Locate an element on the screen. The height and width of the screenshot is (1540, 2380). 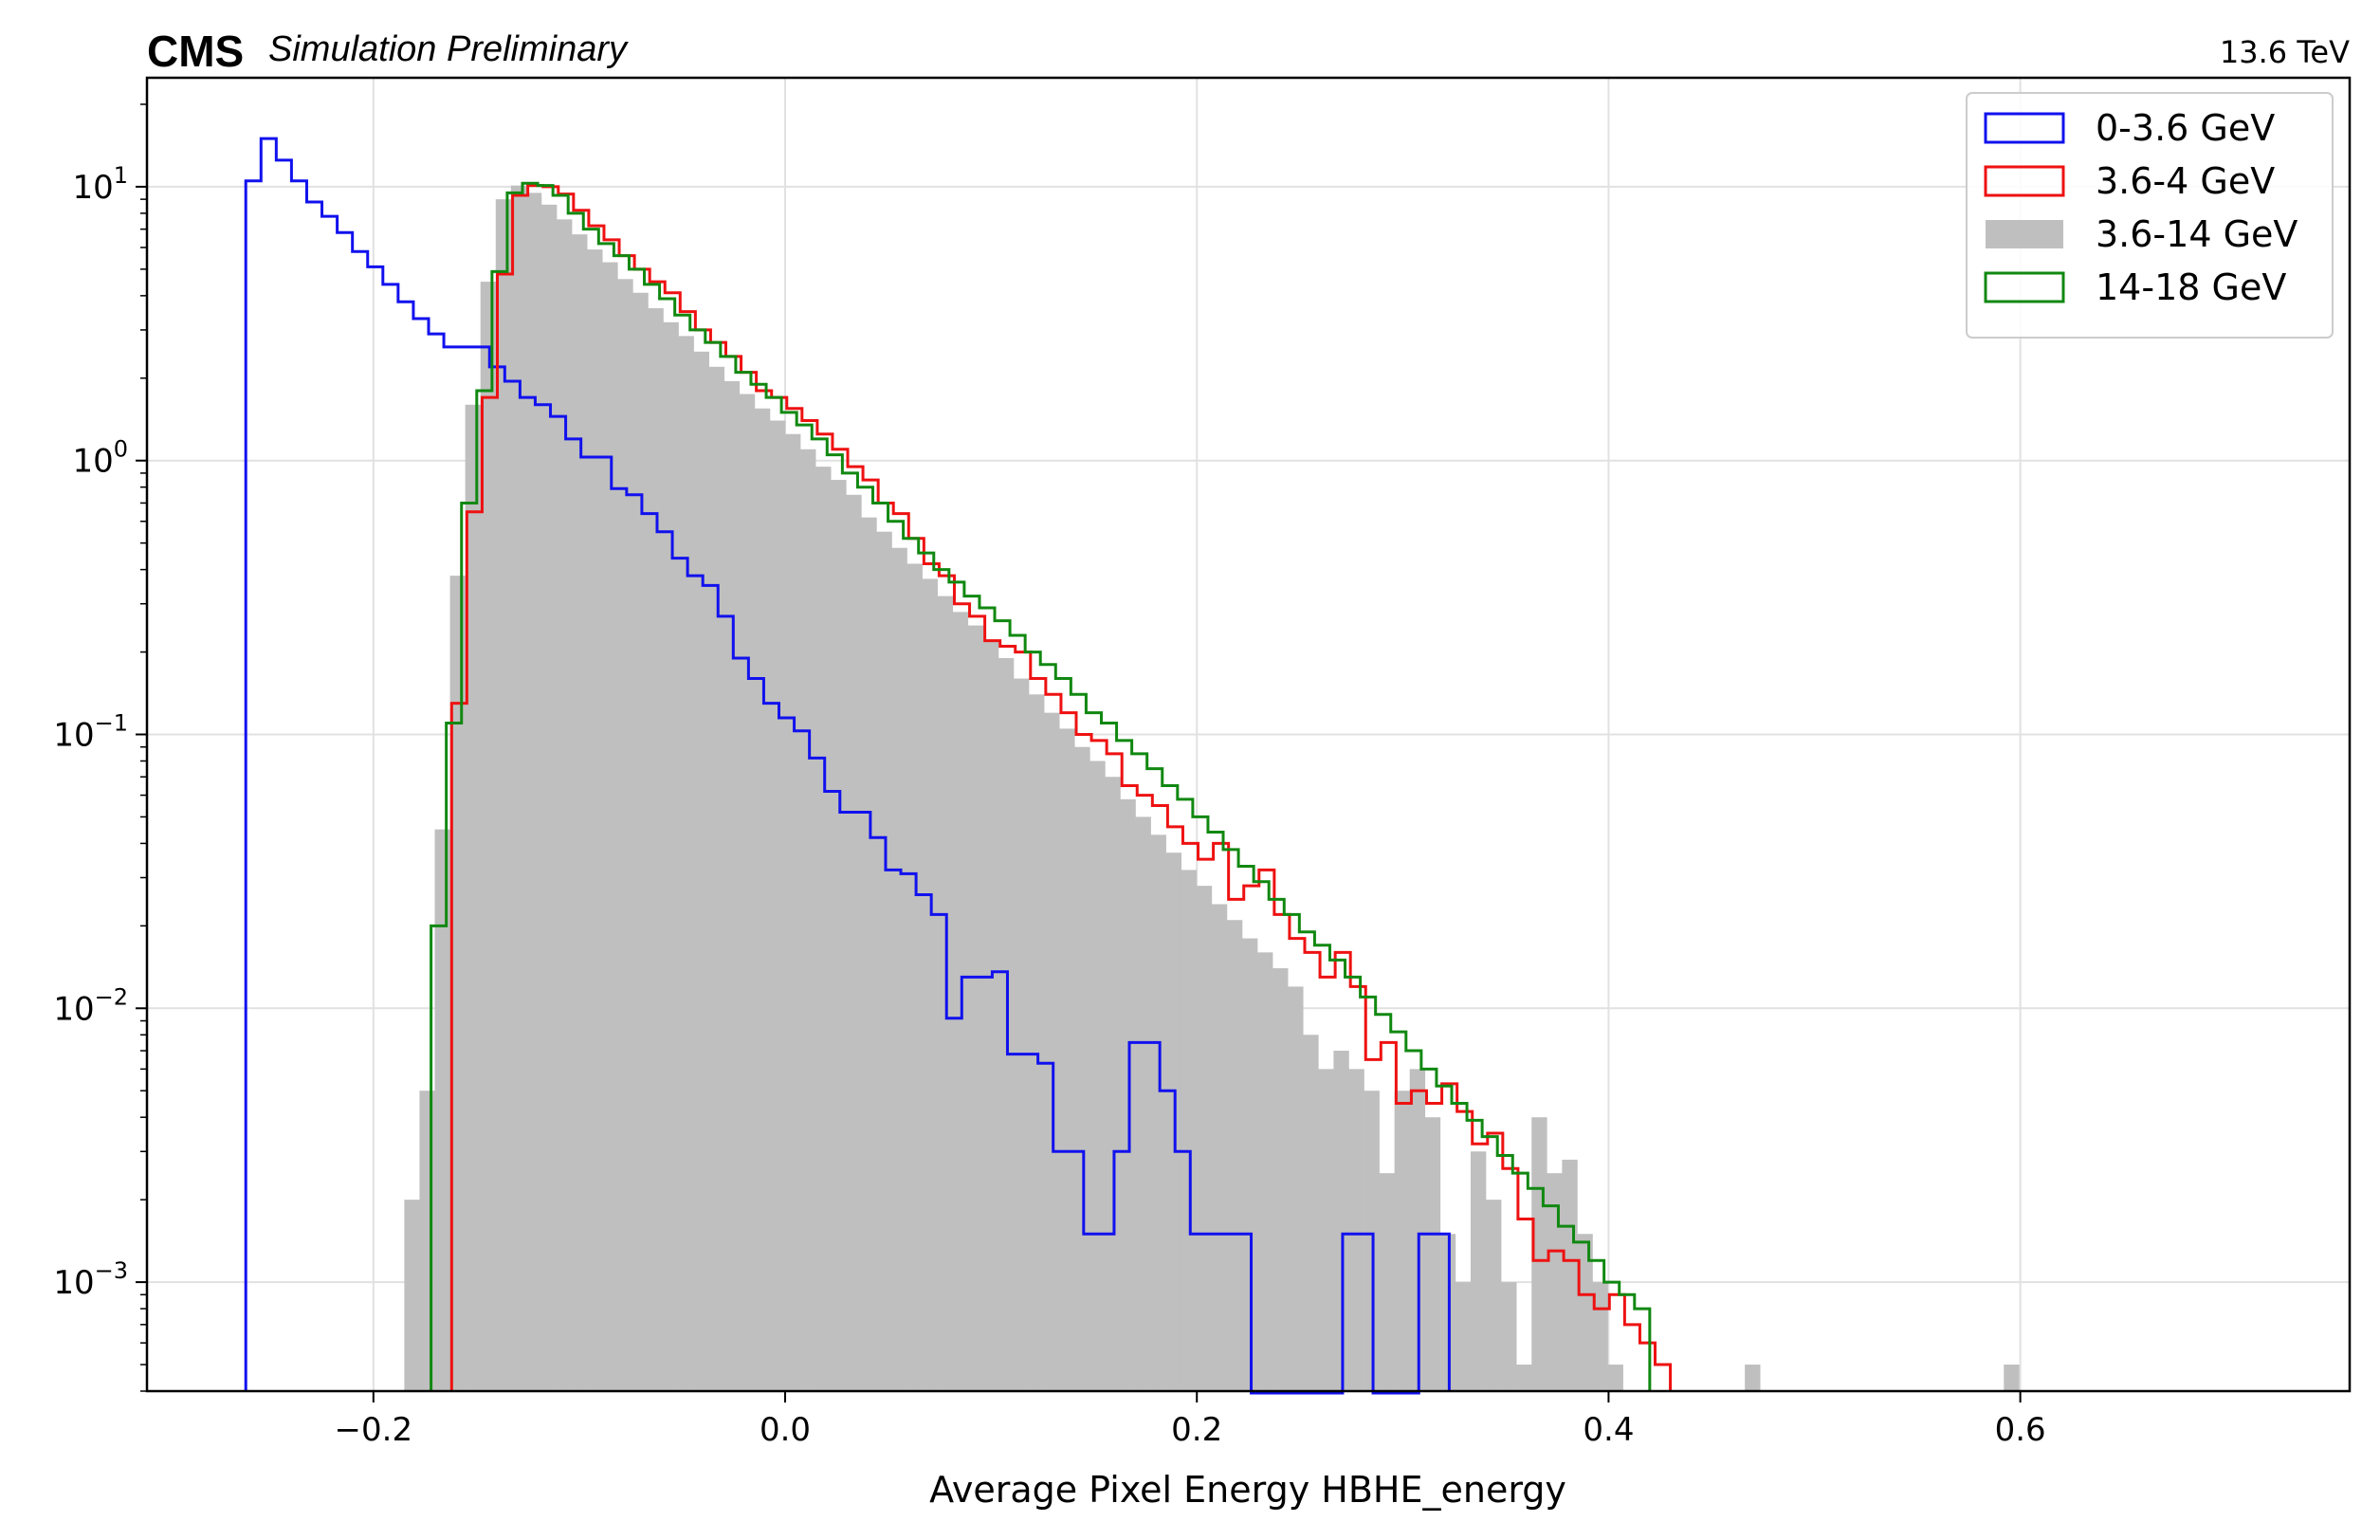
legend-entry-3.6-14-gev: 3.6-14 GeV is located at coordinates (2142, 234).